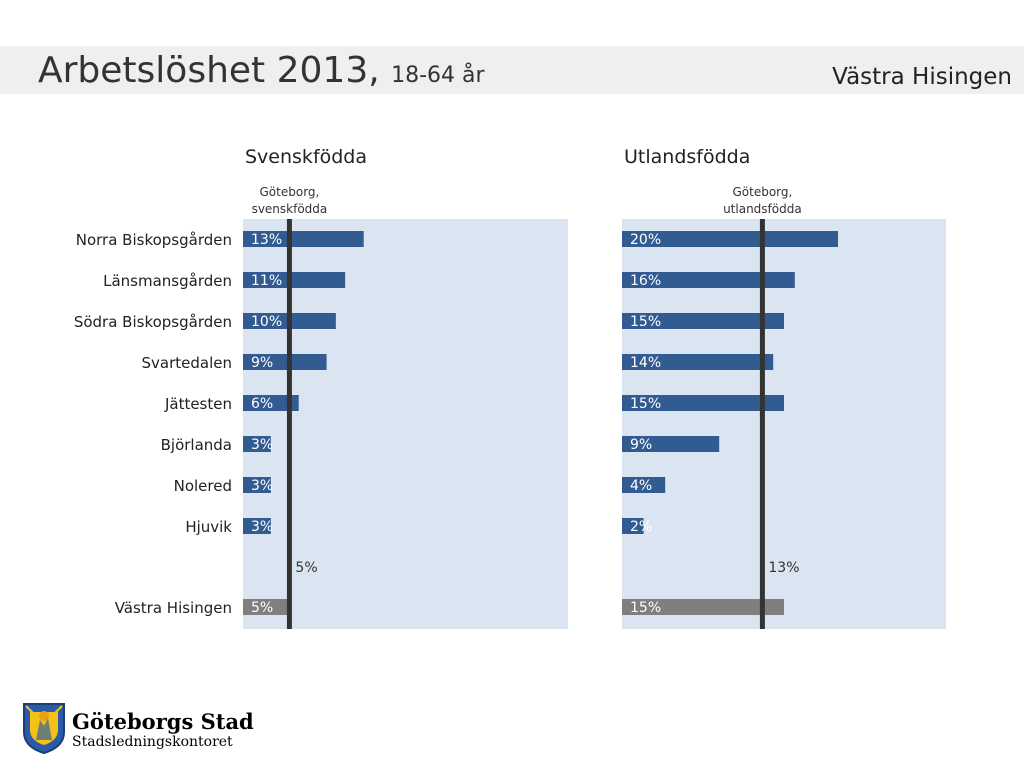  Describe the element at coordinates (290, 192) in the screenshot. I see `chart-1-reference-label-line1: Göteborg,` at that location.